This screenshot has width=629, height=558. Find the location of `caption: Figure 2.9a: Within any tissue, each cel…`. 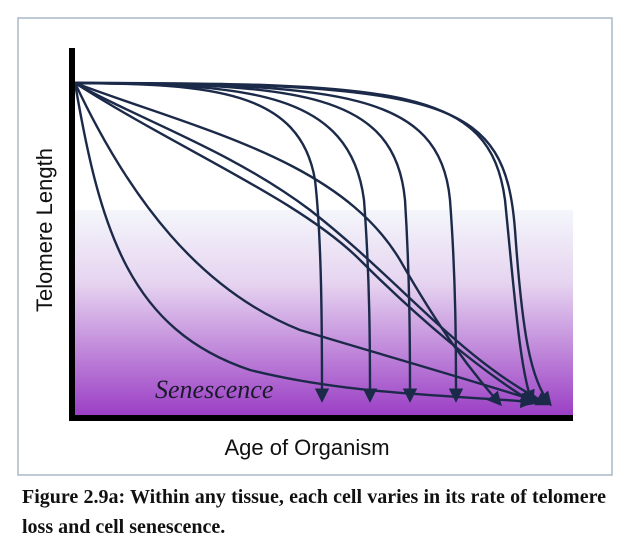

caption: Figure 2.9a: Within any tissue, each cel… is located at coordinates (314, 512).